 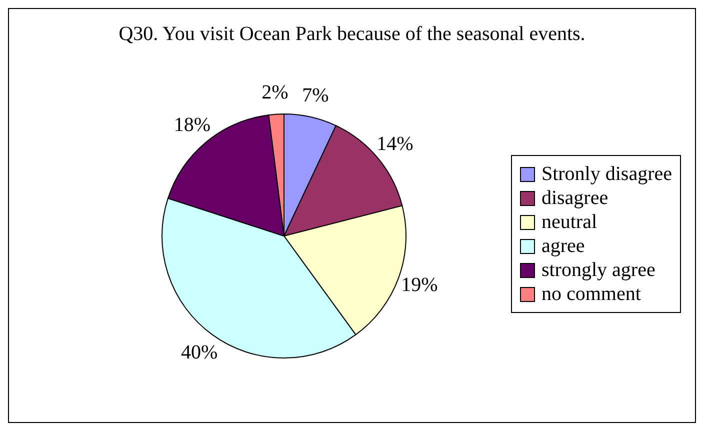 I want to click on legend-label: agree, so click(x=563, y=246).